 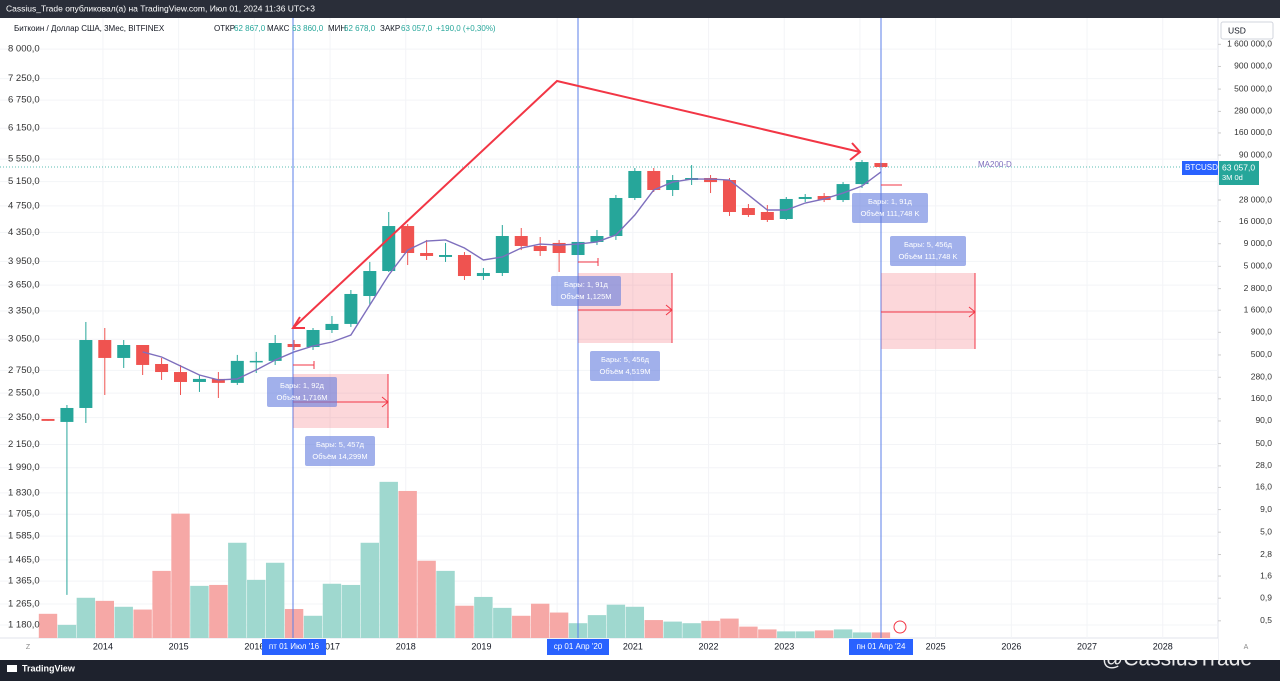 What do you see at coordinates (1246, 647) in the screenshot?
I see `auto-button: A` at bounding box center [1246, 647].